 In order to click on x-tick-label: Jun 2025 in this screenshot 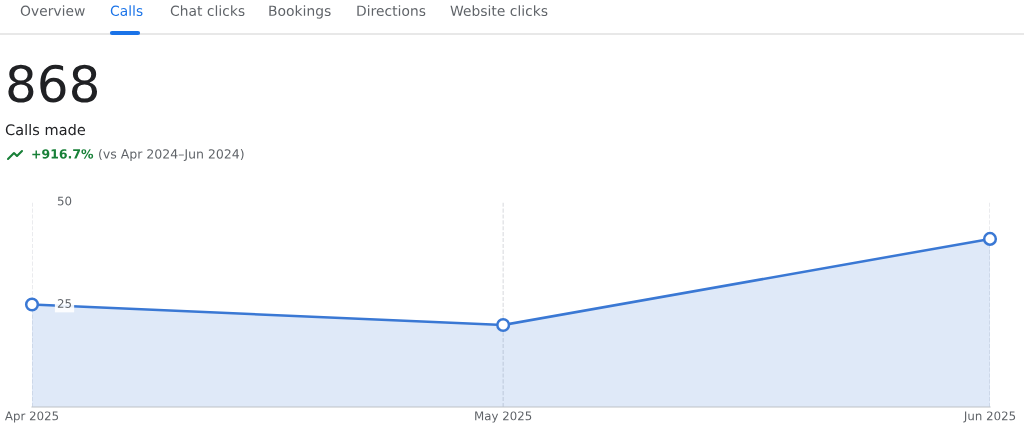, I will do `click(989, 417)`.